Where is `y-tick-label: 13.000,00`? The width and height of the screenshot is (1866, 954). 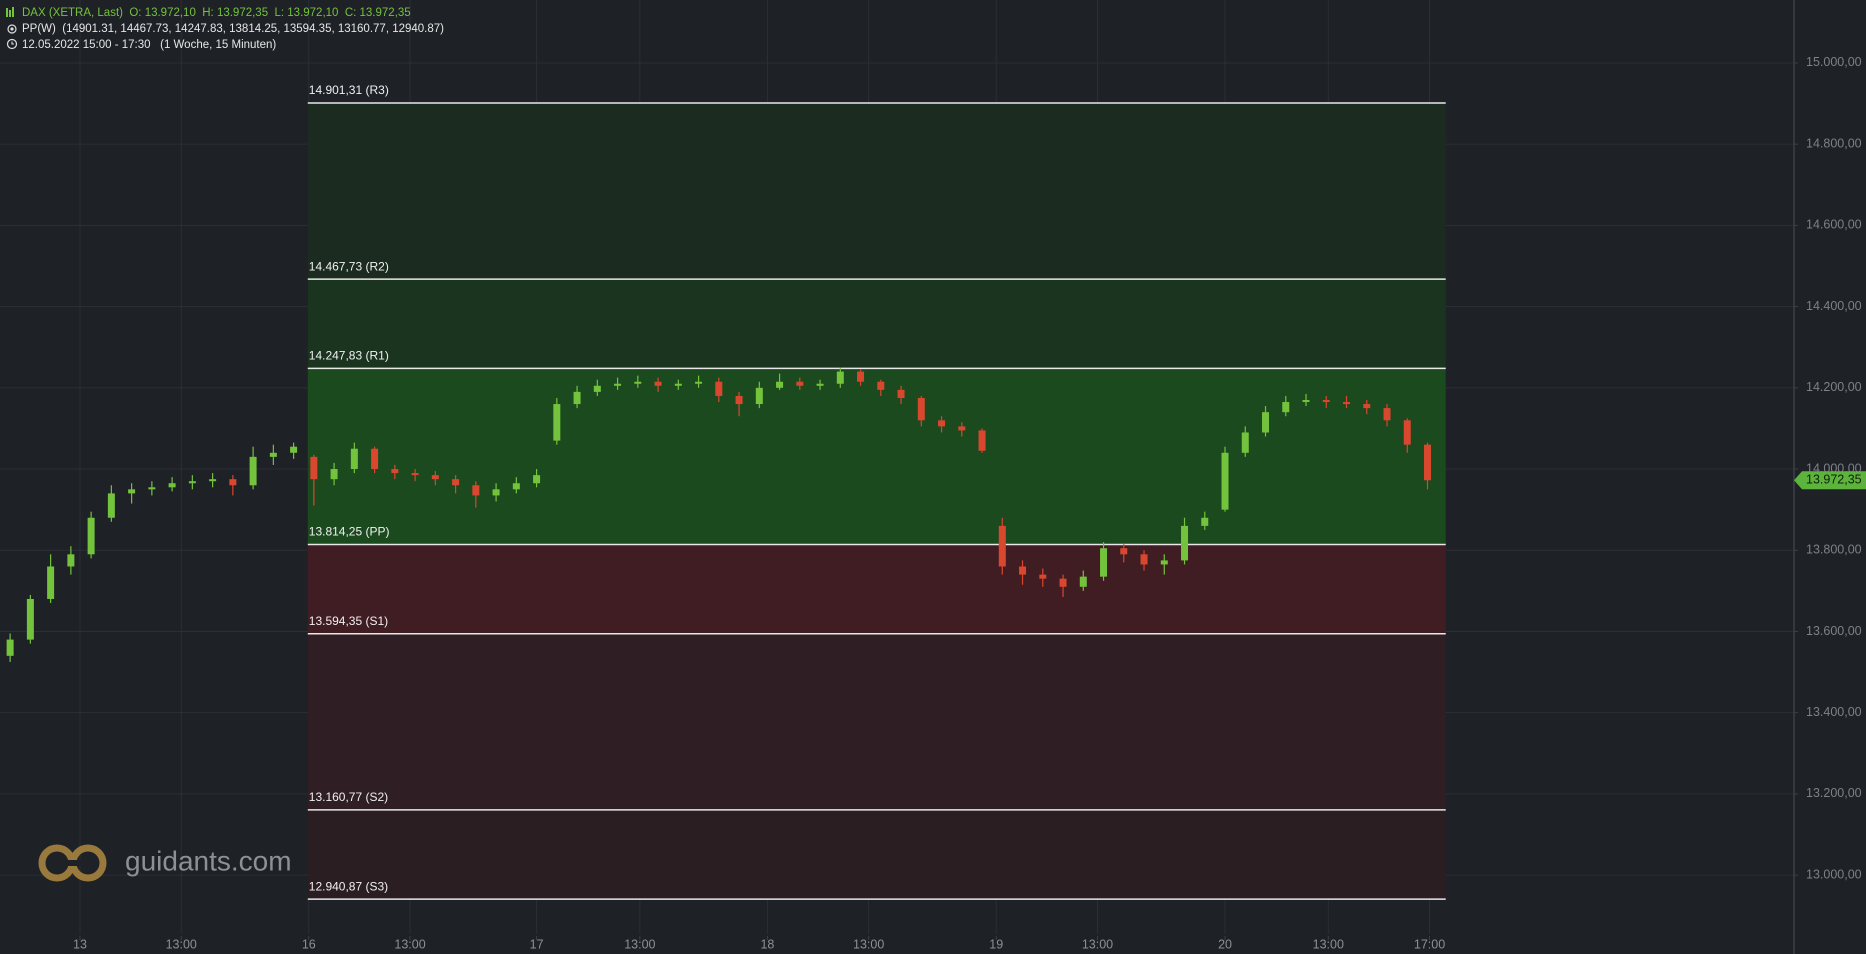
y-tick-label: 13.000,00 is located at coordinates (1834, 874).